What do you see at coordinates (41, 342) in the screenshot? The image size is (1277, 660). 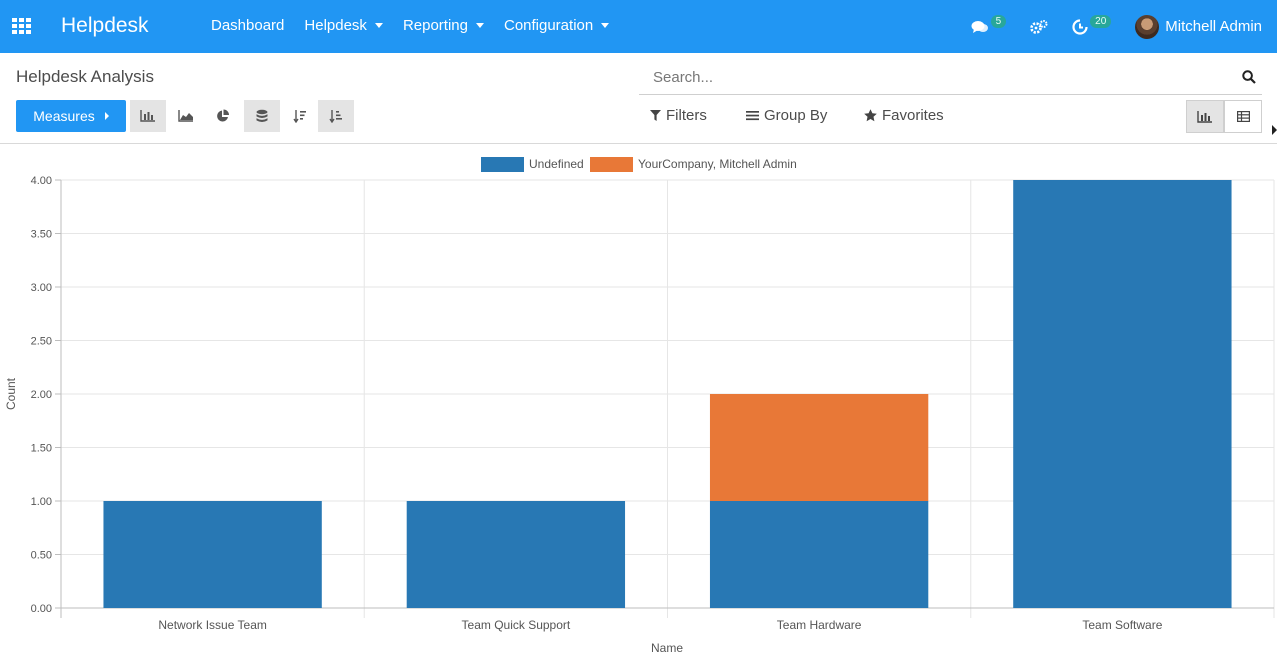 I see `y-tick-label: 2.50` at bounding box center [41, 342].